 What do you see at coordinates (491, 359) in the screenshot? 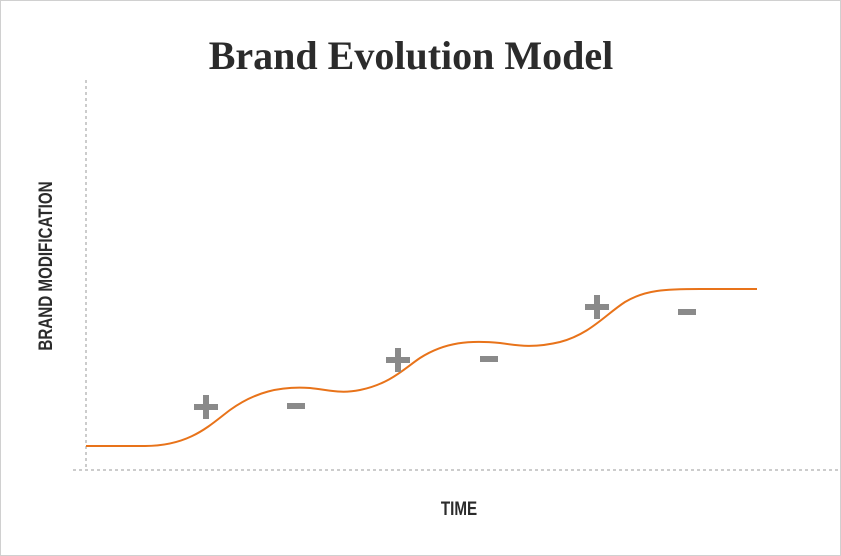
I see `minus-signs` at bounding box center [491, 359].